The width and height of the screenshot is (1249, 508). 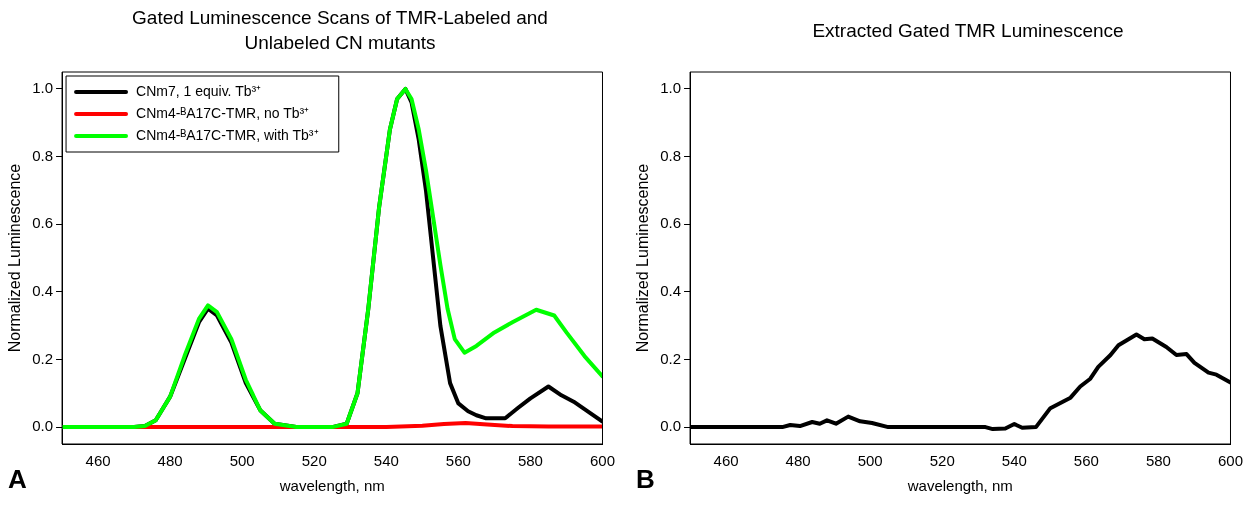 I want to click on chart-title: Gated Luminescence Scans of TMR-Labeled and Unlabeled CN mutants, so click(x=340, y=30).